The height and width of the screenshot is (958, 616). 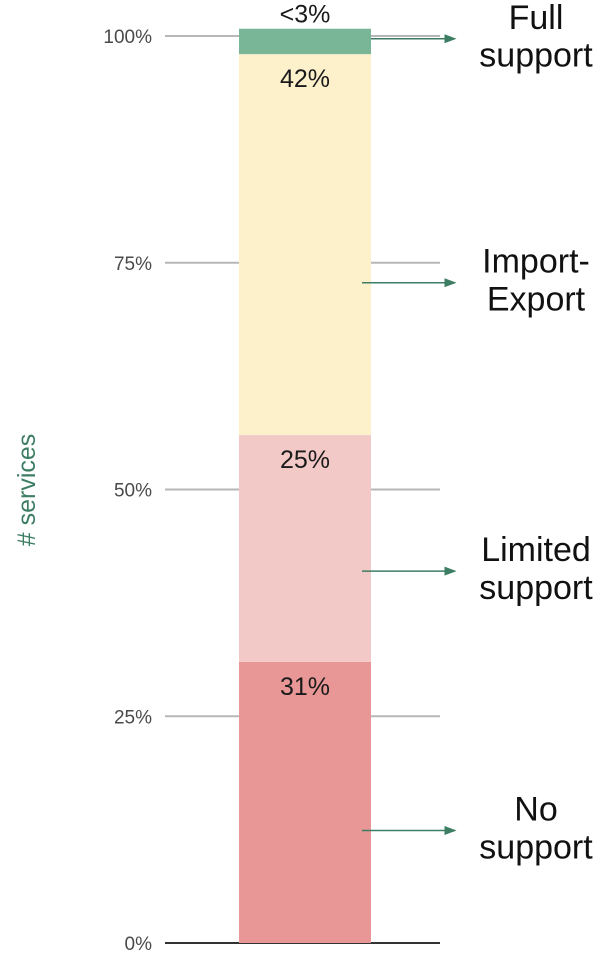 I want to click on y-tick-label: 0%, so click(x=139, y=944).